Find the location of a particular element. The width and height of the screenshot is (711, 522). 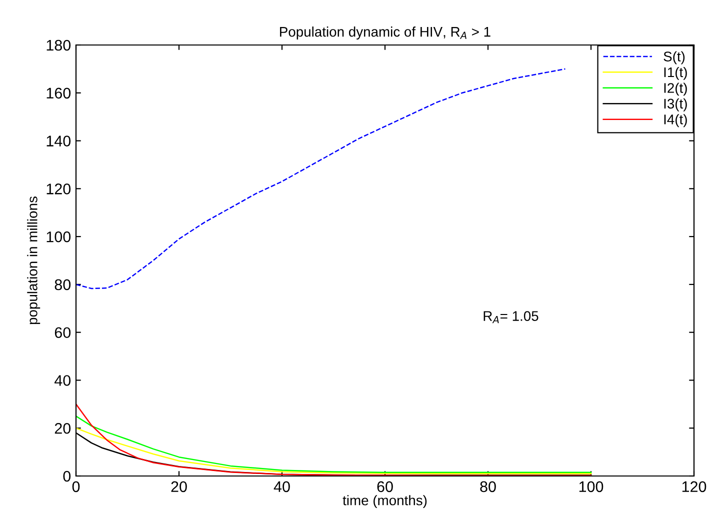

x-tick-label: 100 is located at coordinates (591, 486).